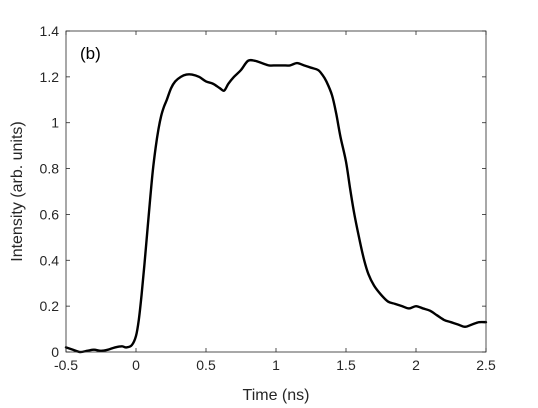 Image resolution: width=538 pixels, height=408 pixels. I want to click on x-tick-label: 0, so click(136, 365).